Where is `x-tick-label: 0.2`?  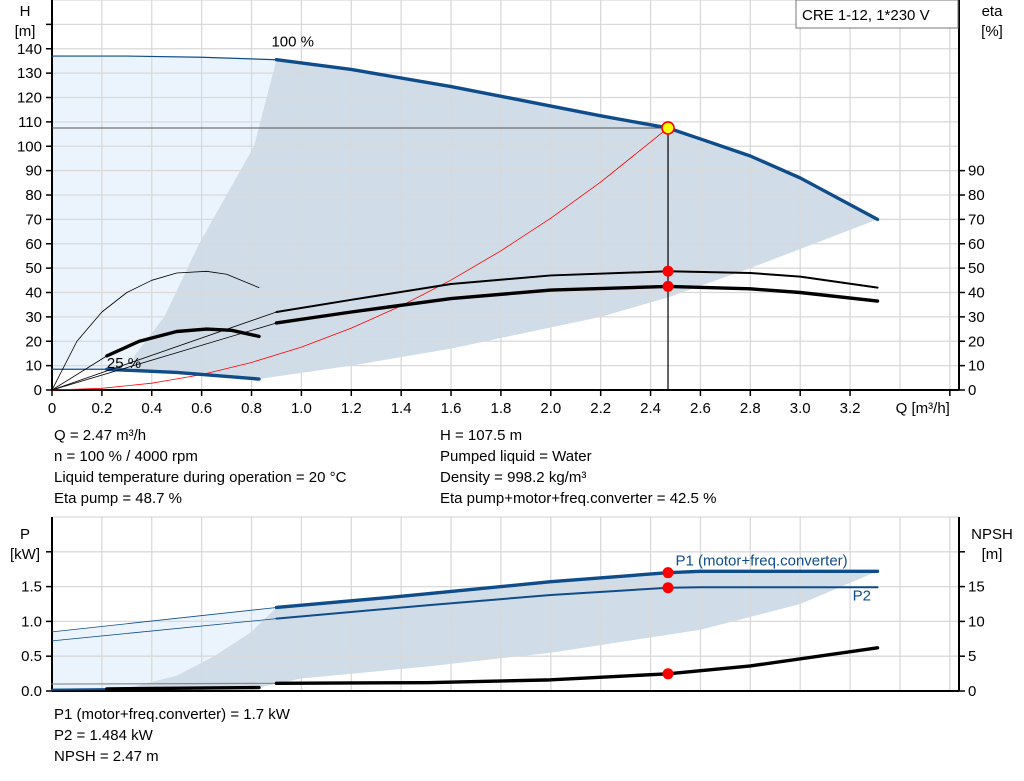 x-tick-label: 0.2 is located at coordinates (101, 408).